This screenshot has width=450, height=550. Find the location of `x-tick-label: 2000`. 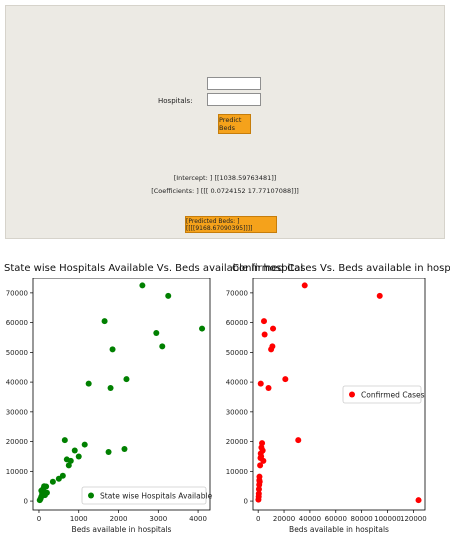

x-tick-label: 2000 is located at coordinates (119, 519).